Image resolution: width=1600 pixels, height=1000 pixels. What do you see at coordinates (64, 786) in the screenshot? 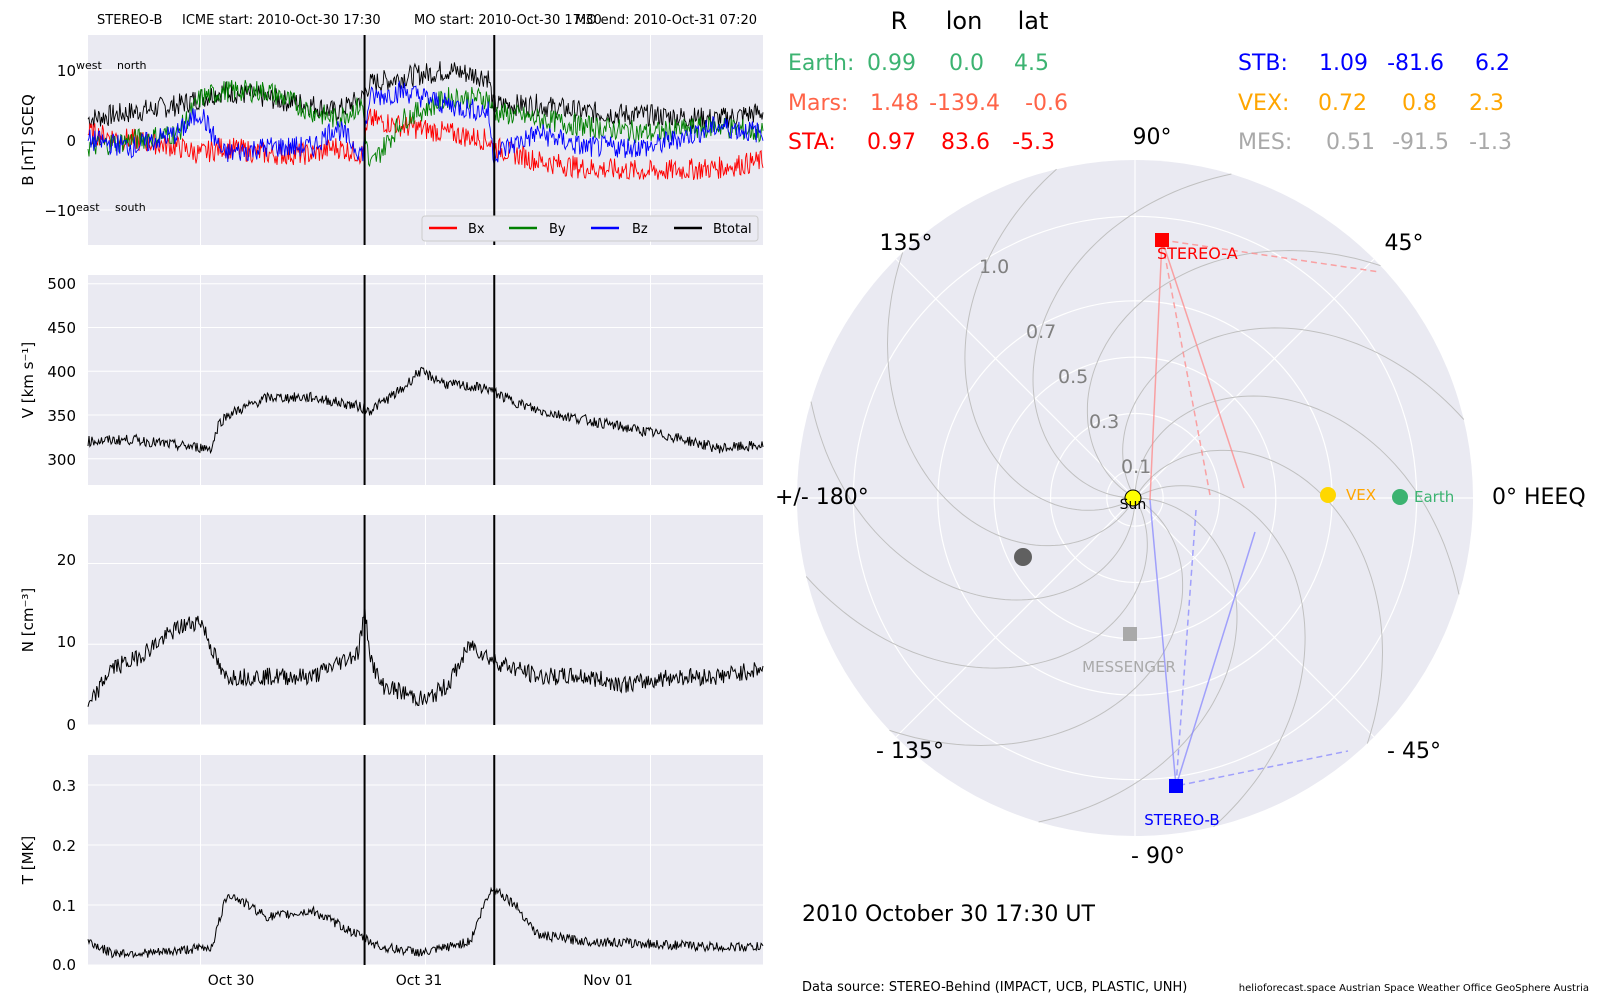
I see `panel-t-ytick-0.3: 0.3` at bounding box center [64, 786].